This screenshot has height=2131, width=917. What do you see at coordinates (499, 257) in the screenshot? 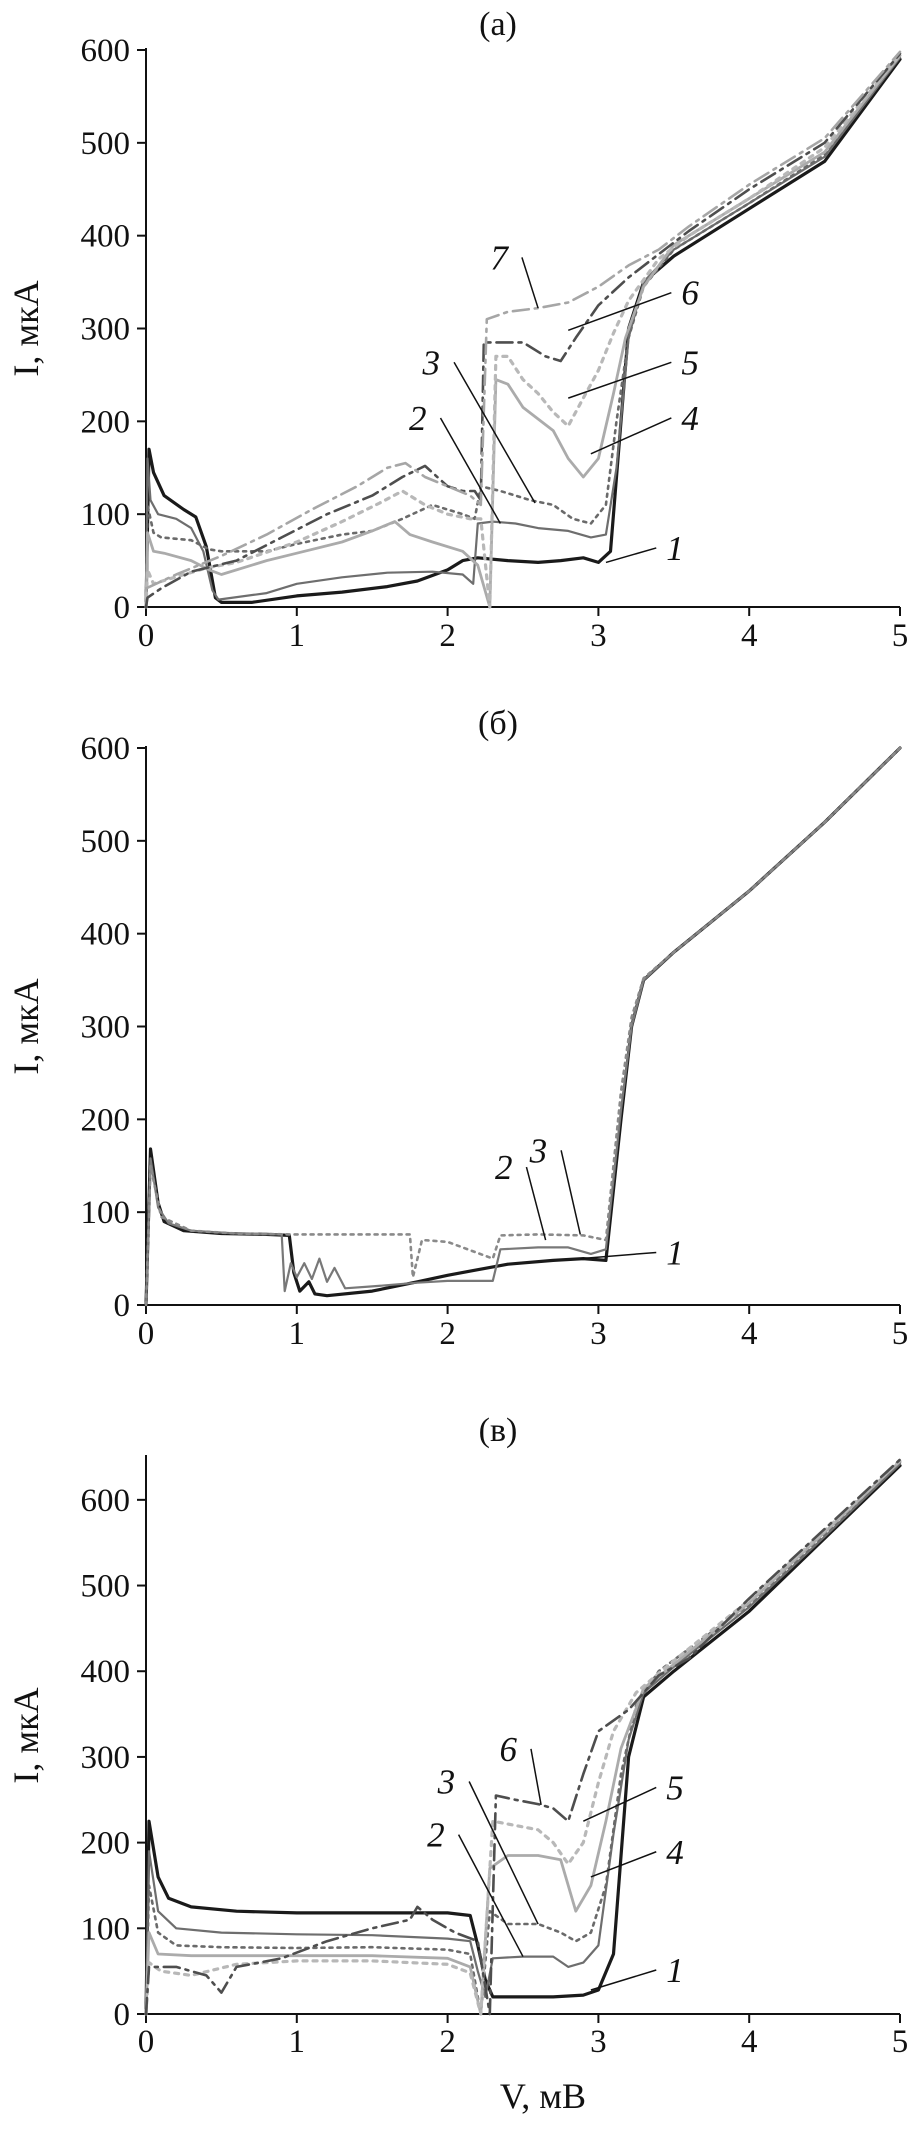
I see `callout-label: 7` at bounding box center [499, 257].